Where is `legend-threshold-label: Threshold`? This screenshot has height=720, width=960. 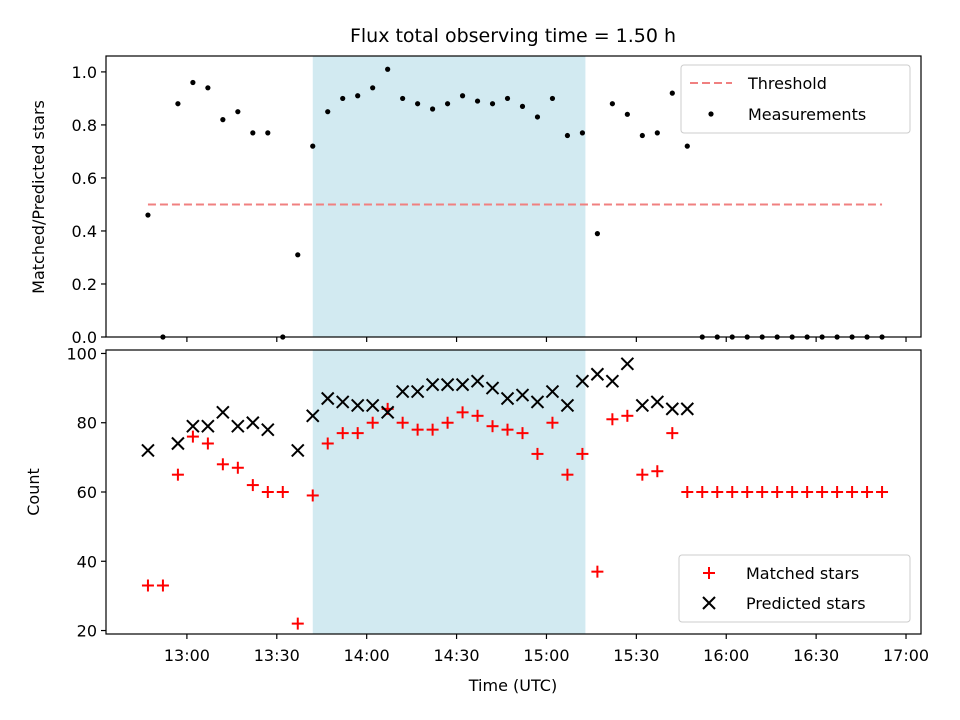
legend-threshold-label: Threshold is located at coordinates (787, 83).